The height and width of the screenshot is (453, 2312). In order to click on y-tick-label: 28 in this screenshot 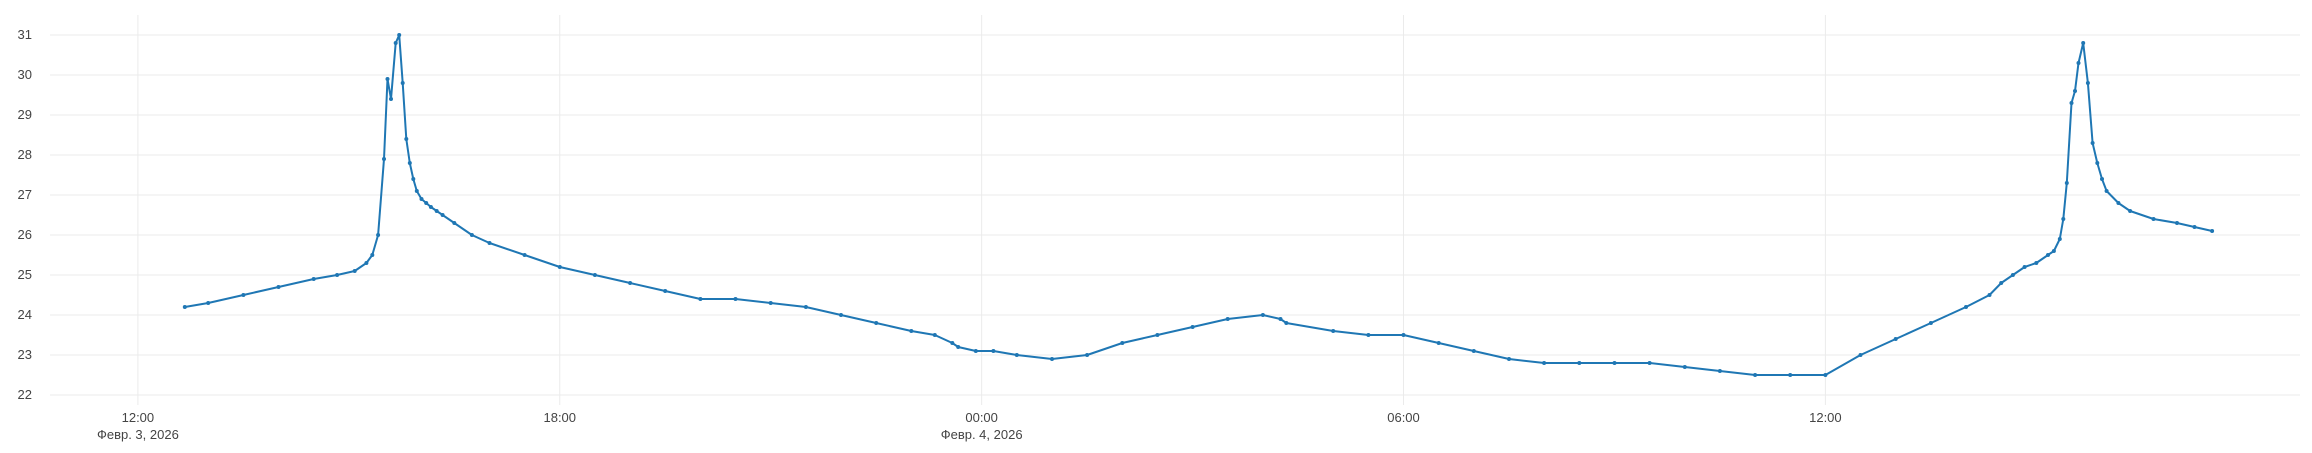, I will do `click(25, 154)`.